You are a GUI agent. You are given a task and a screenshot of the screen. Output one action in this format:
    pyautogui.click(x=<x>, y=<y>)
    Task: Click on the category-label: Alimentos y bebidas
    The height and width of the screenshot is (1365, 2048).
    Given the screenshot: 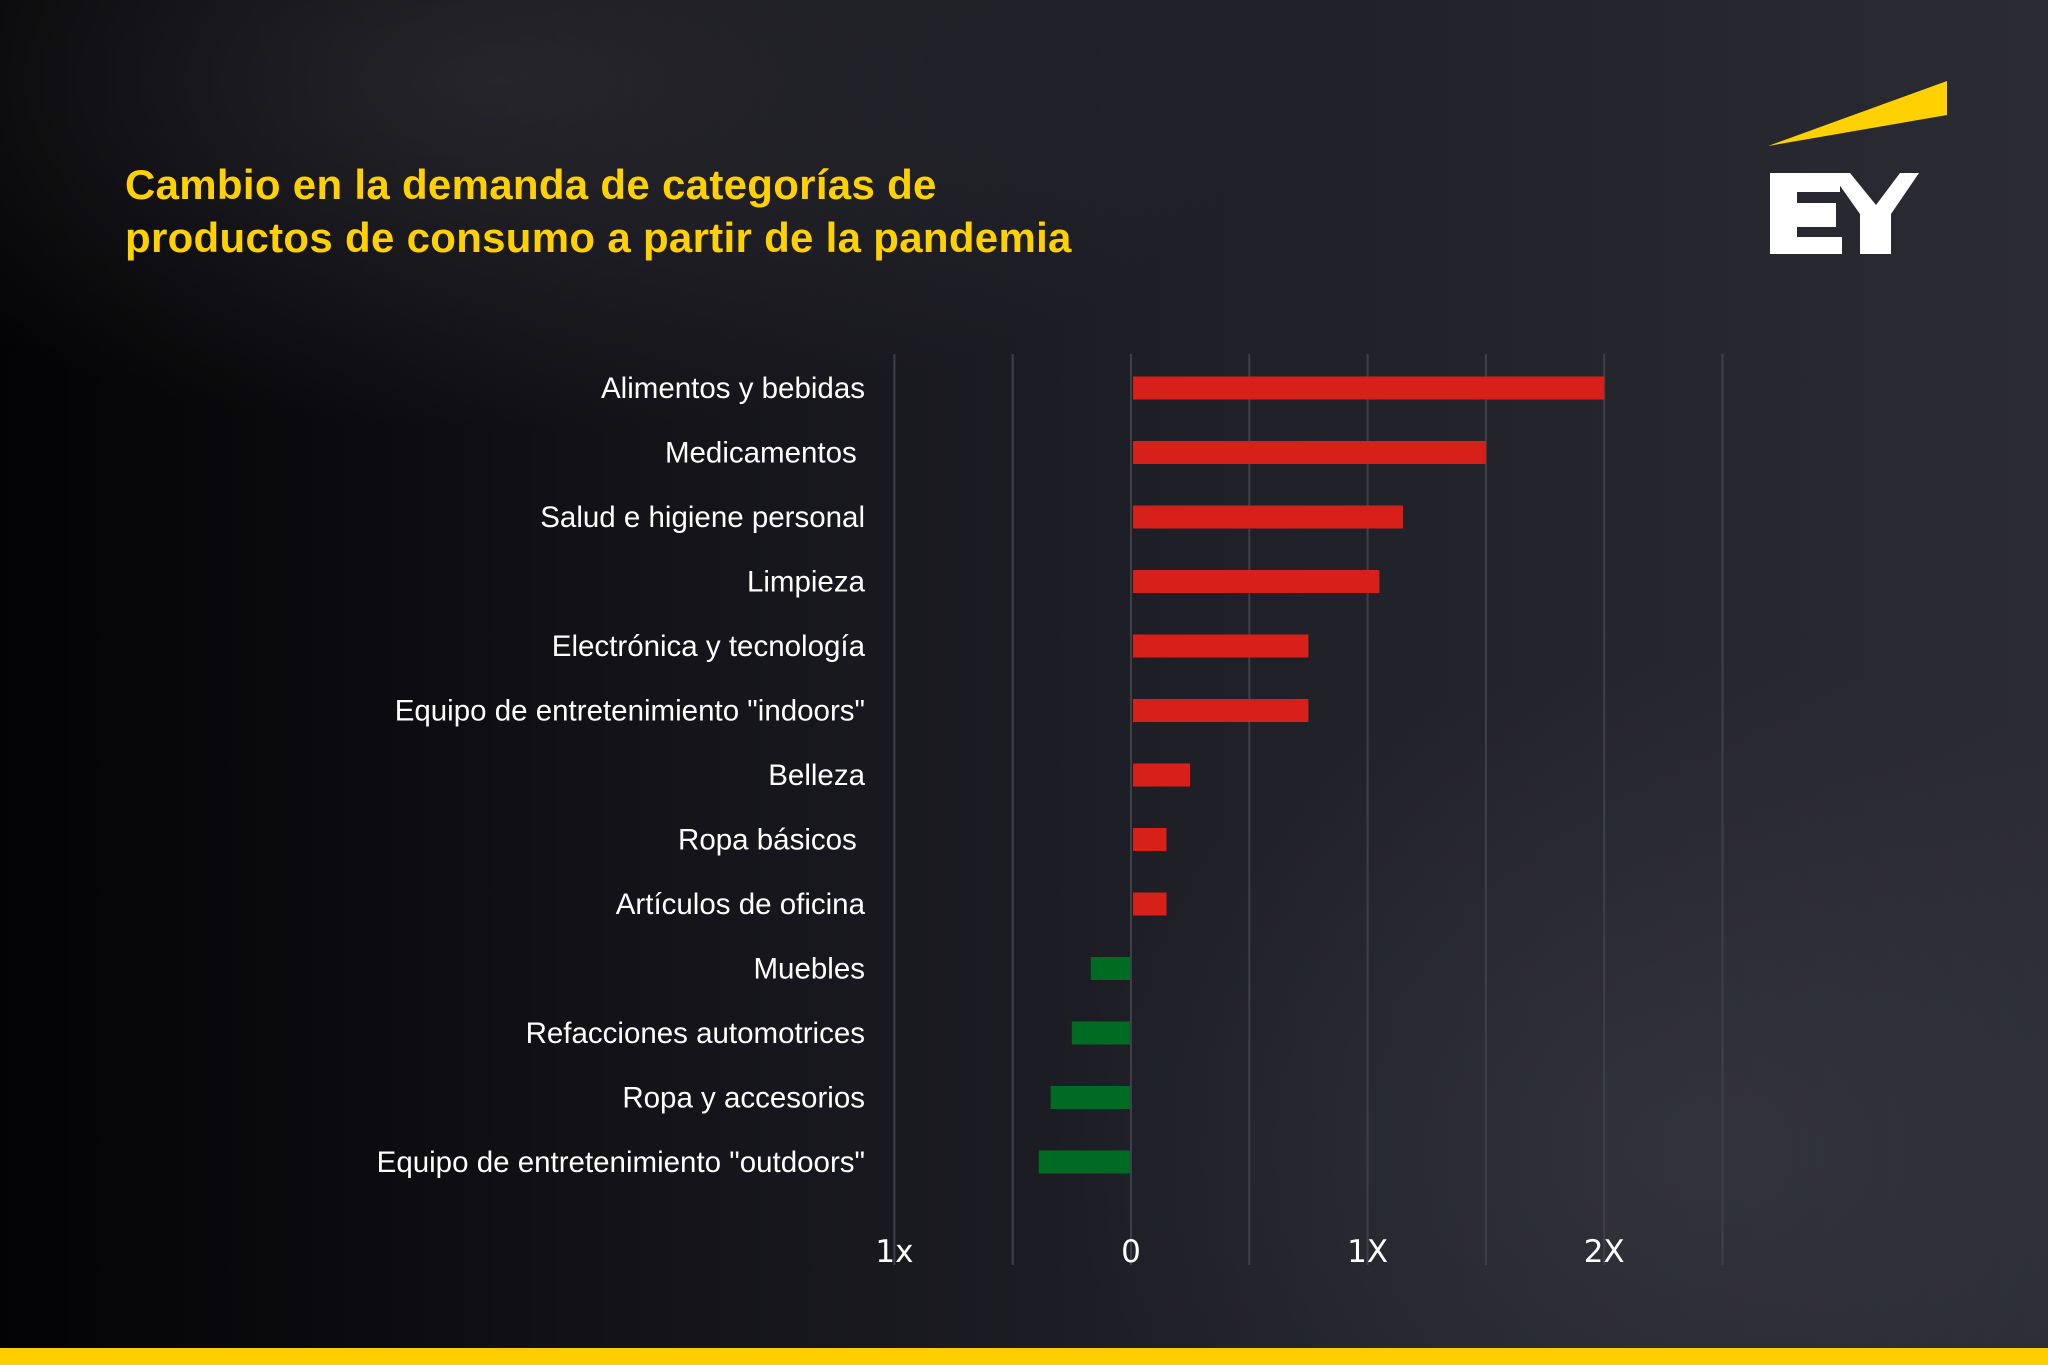 What is the action you would take?
    pyautogui.click(x=733, y=388)
    